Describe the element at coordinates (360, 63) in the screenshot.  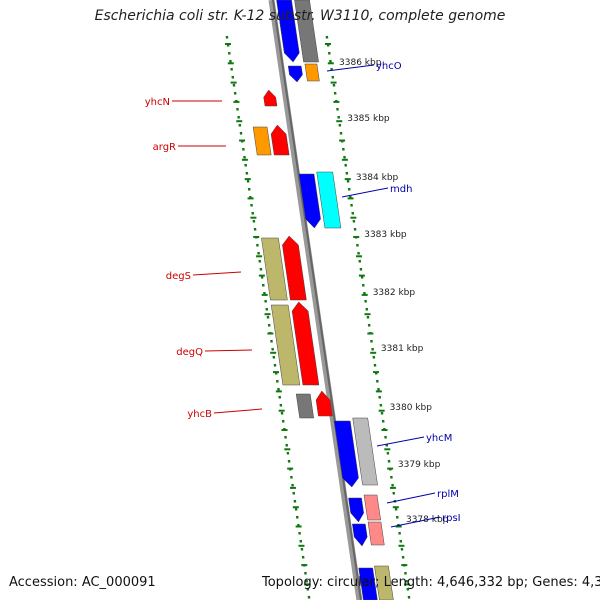
I see `scale-label: 3386 kbp` at that location.